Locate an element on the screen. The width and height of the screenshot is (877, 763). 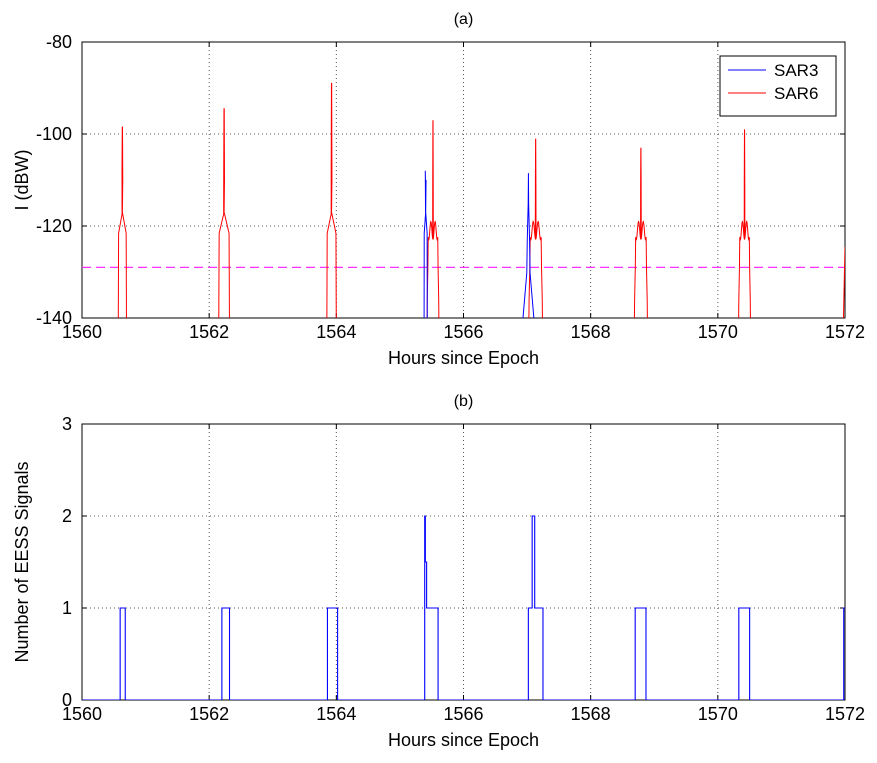
legend: SAR3 SAR6 is located at coordinates (778, 86).